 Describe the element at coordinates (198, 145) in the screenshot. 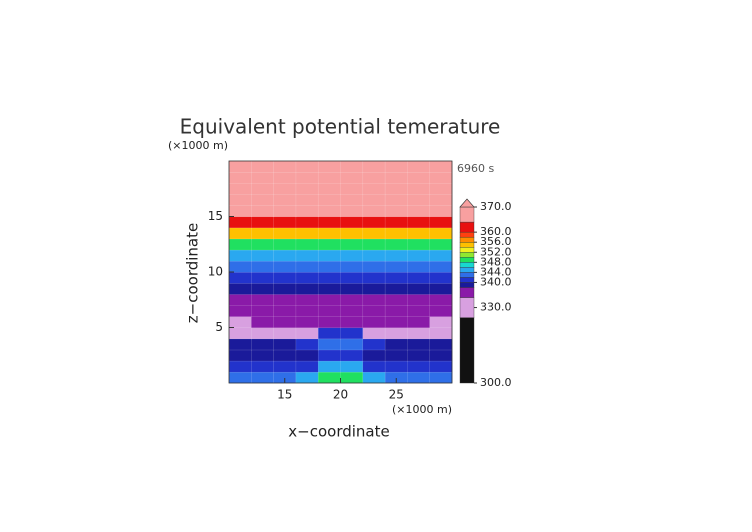

I see `y-unit: (×1000 m)` at that location.